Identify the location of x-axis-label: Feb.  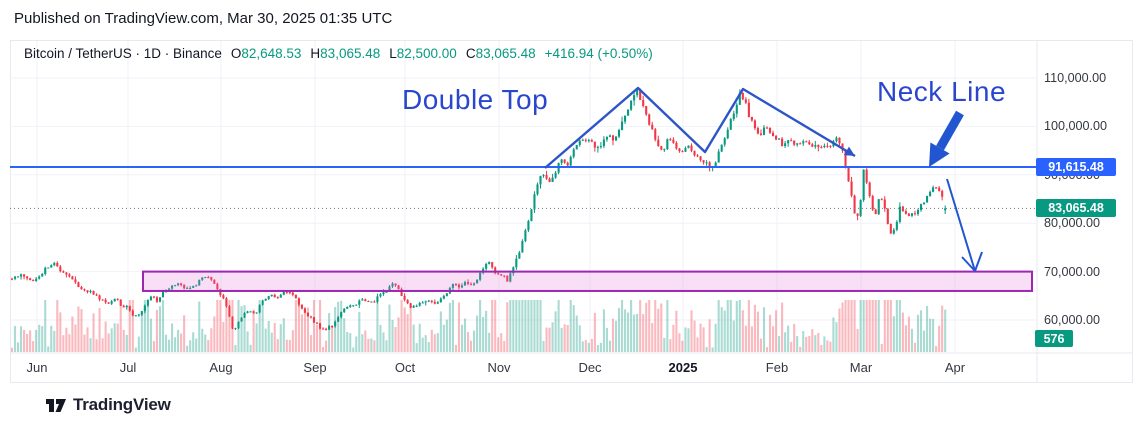
(777, 367).